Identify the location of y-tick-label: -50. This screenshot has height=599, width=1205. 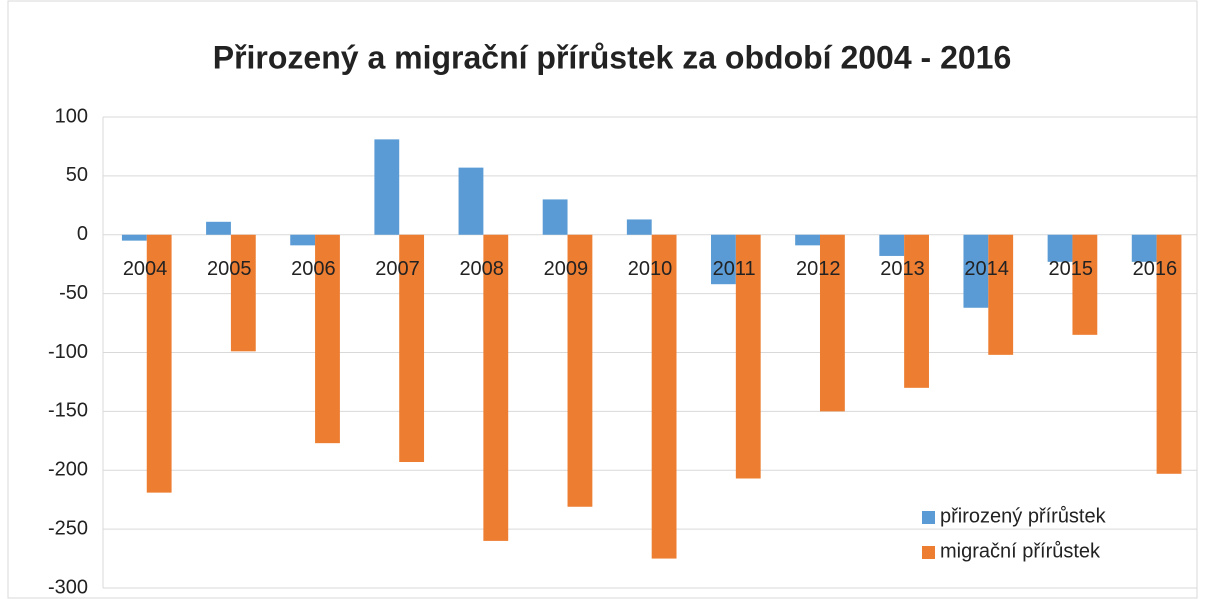
(73, 293).